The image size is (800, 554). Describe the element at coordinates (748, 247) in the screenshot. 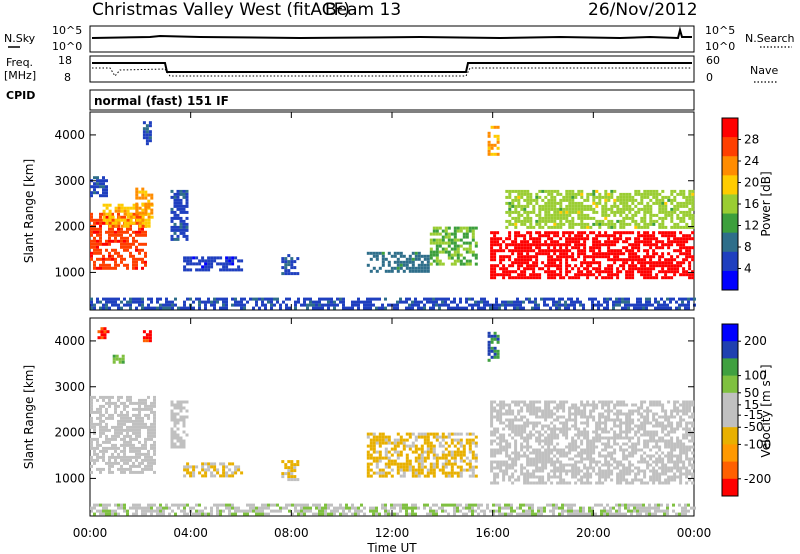

I see `power-colorbar-tick-label: 8` at that location.